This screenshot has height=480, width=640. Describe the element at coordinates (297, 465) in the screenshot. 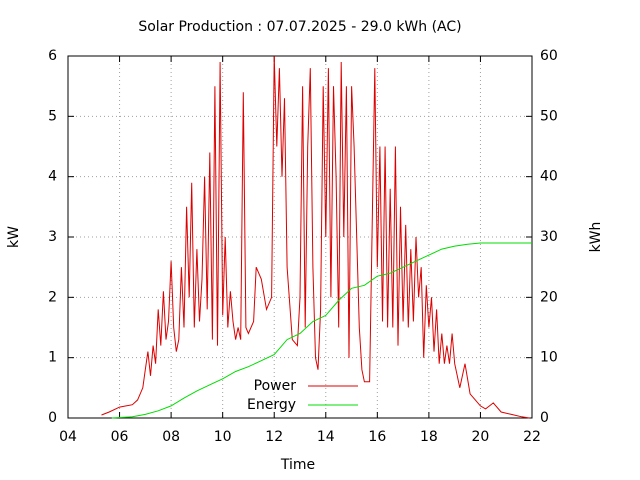

I see `x-axis-label: Time` at that location.